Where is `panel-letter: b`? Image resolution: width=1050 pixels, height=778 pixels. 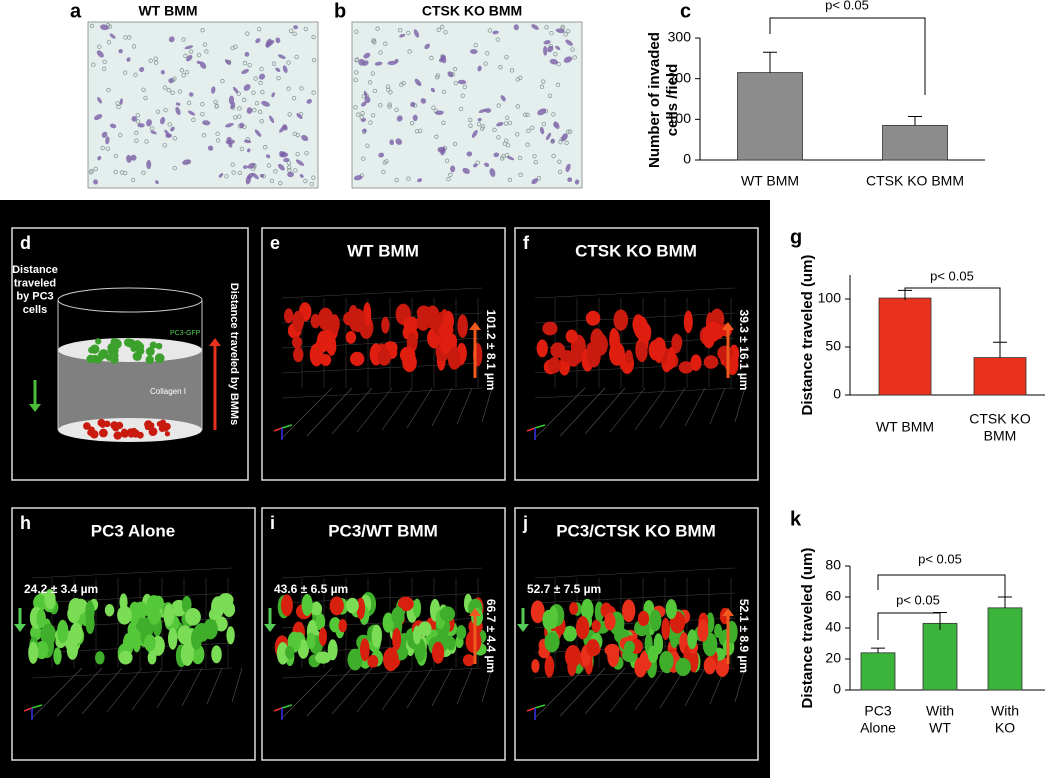 panel-letter: b is located at coordinates (340, 11).